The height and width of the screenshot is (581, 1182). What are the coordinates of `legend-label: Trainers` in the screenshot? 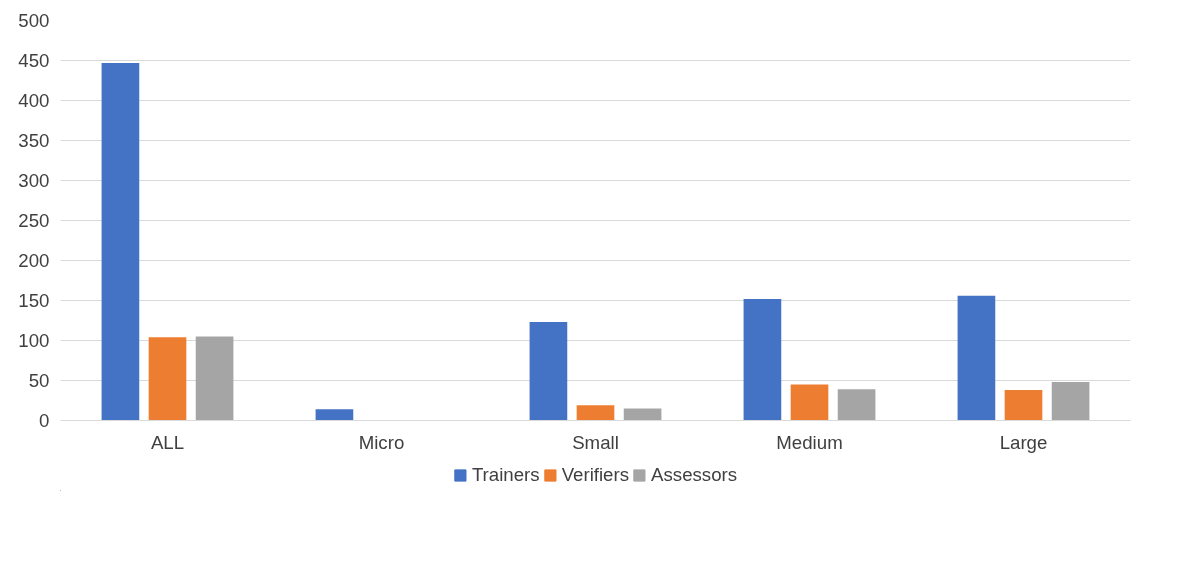 It's located at (505, 475).